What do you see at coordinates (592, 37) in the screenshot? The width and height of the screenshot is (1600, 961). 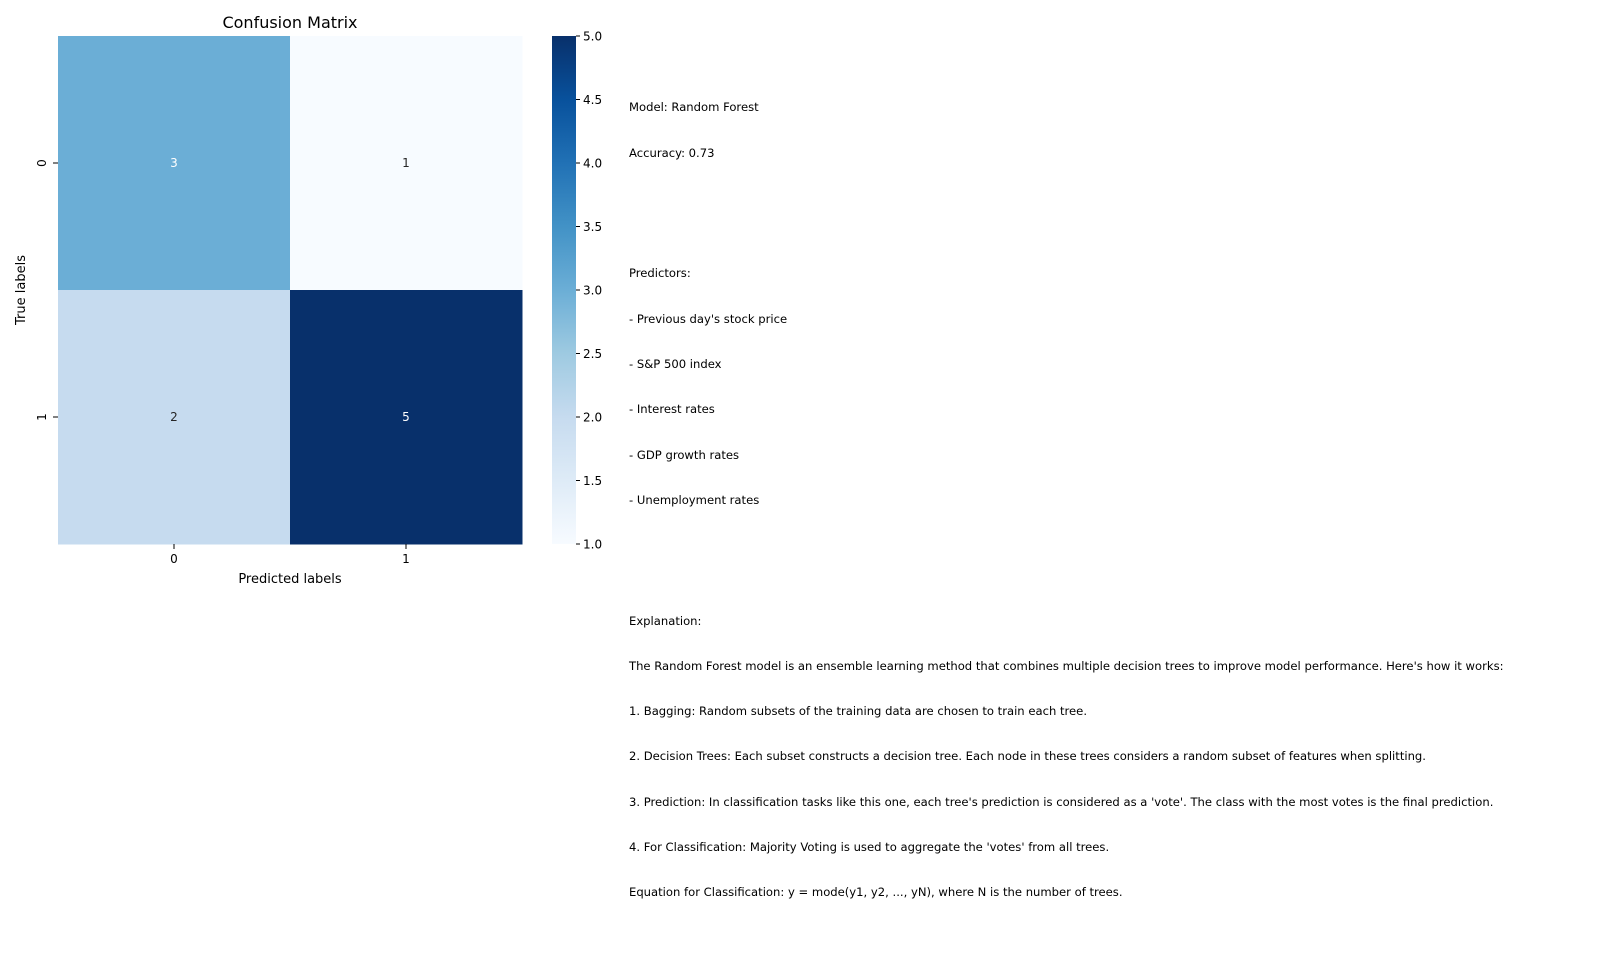 I see `colorbar-tick-label: 5.0` at bounding box center [592, 37].